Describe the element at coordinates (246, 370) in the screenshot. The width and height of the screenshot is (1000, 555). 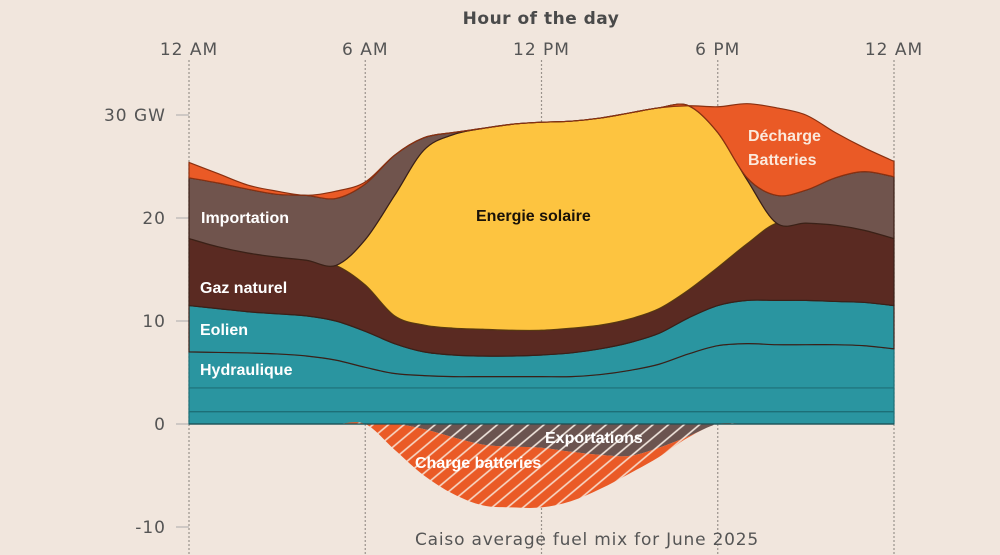
I see `label-hydraulique: Hydraulique` at that location.